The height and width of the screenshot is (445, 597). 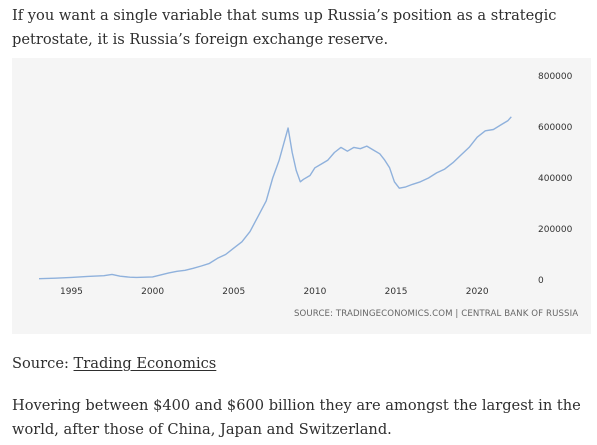 I want to click on x-tick-label: 2020, so click(x=477, y=292).